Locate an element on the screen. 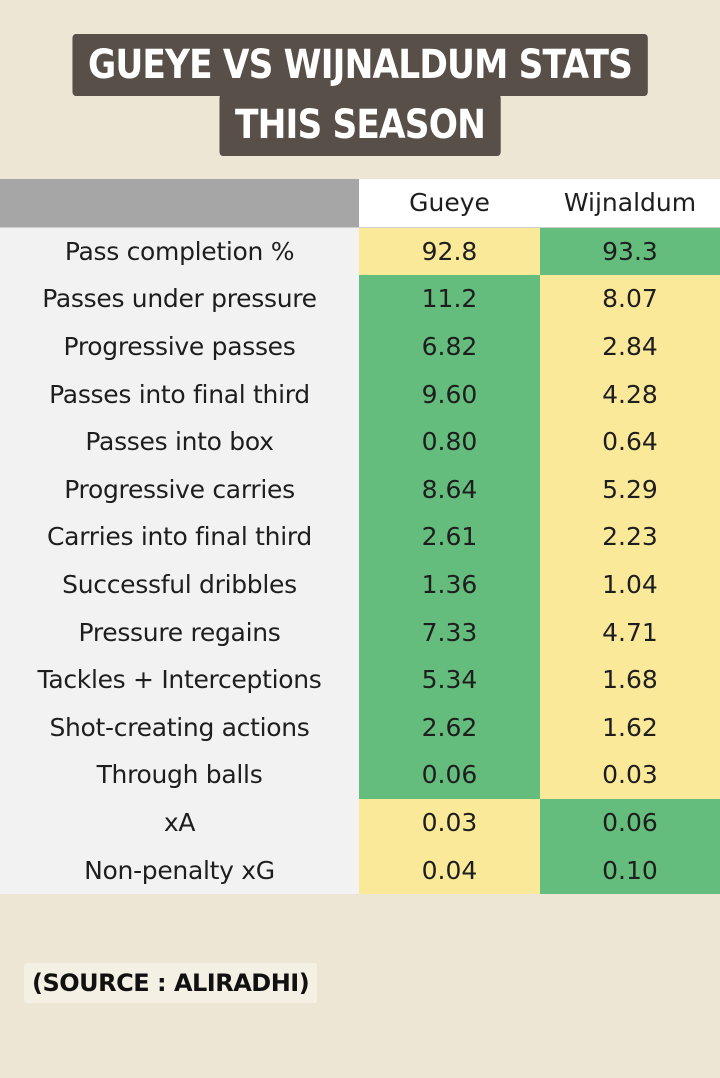 The image size is (720, 1078). wijnaldum-value: 4.71 is located at coordinates (630, 632).